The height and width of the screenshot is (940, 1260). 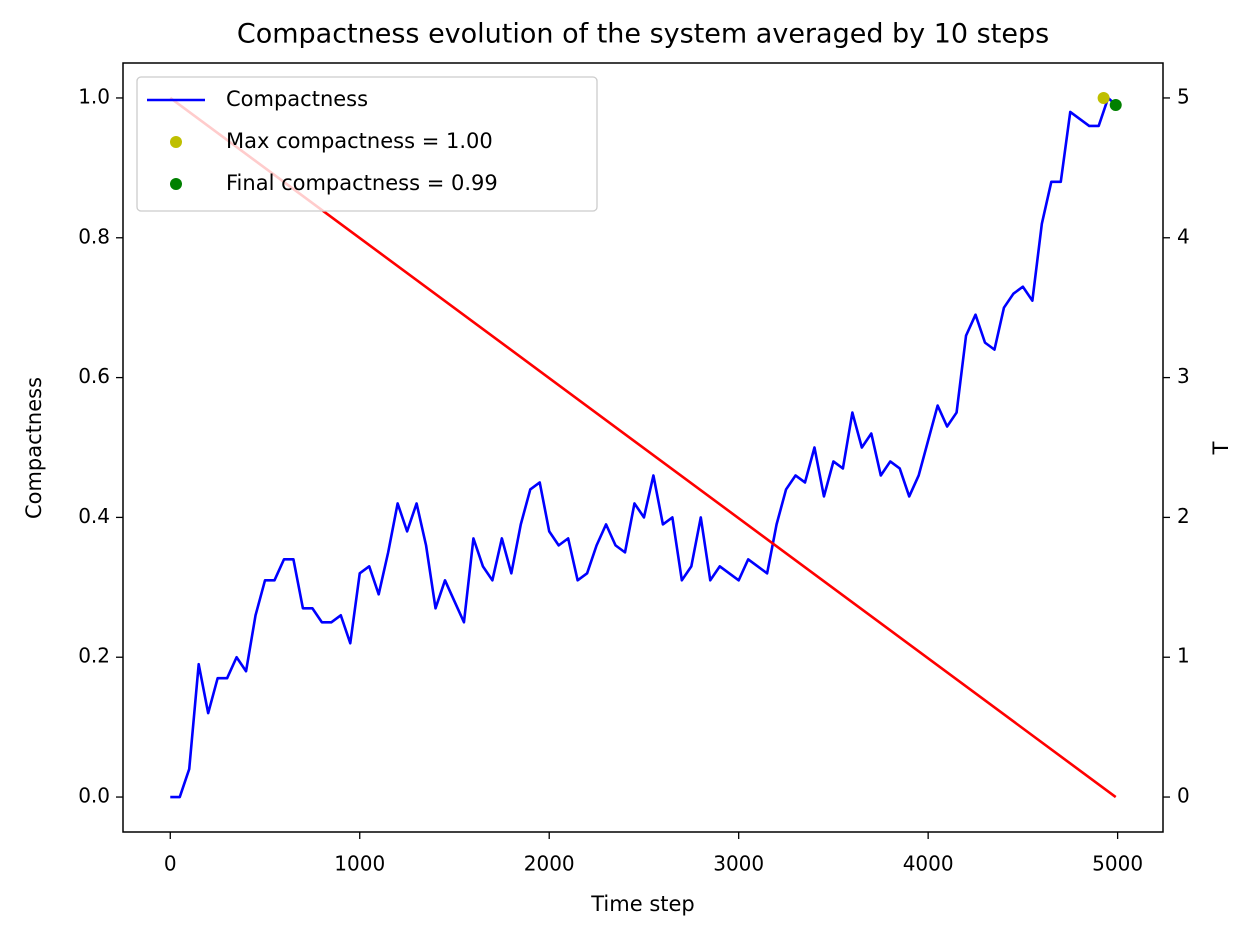 What do you see at coordinates (94, 96) in the screenshot?
I see `y-tick-label: 1.0` at bounding box center [94, 96].